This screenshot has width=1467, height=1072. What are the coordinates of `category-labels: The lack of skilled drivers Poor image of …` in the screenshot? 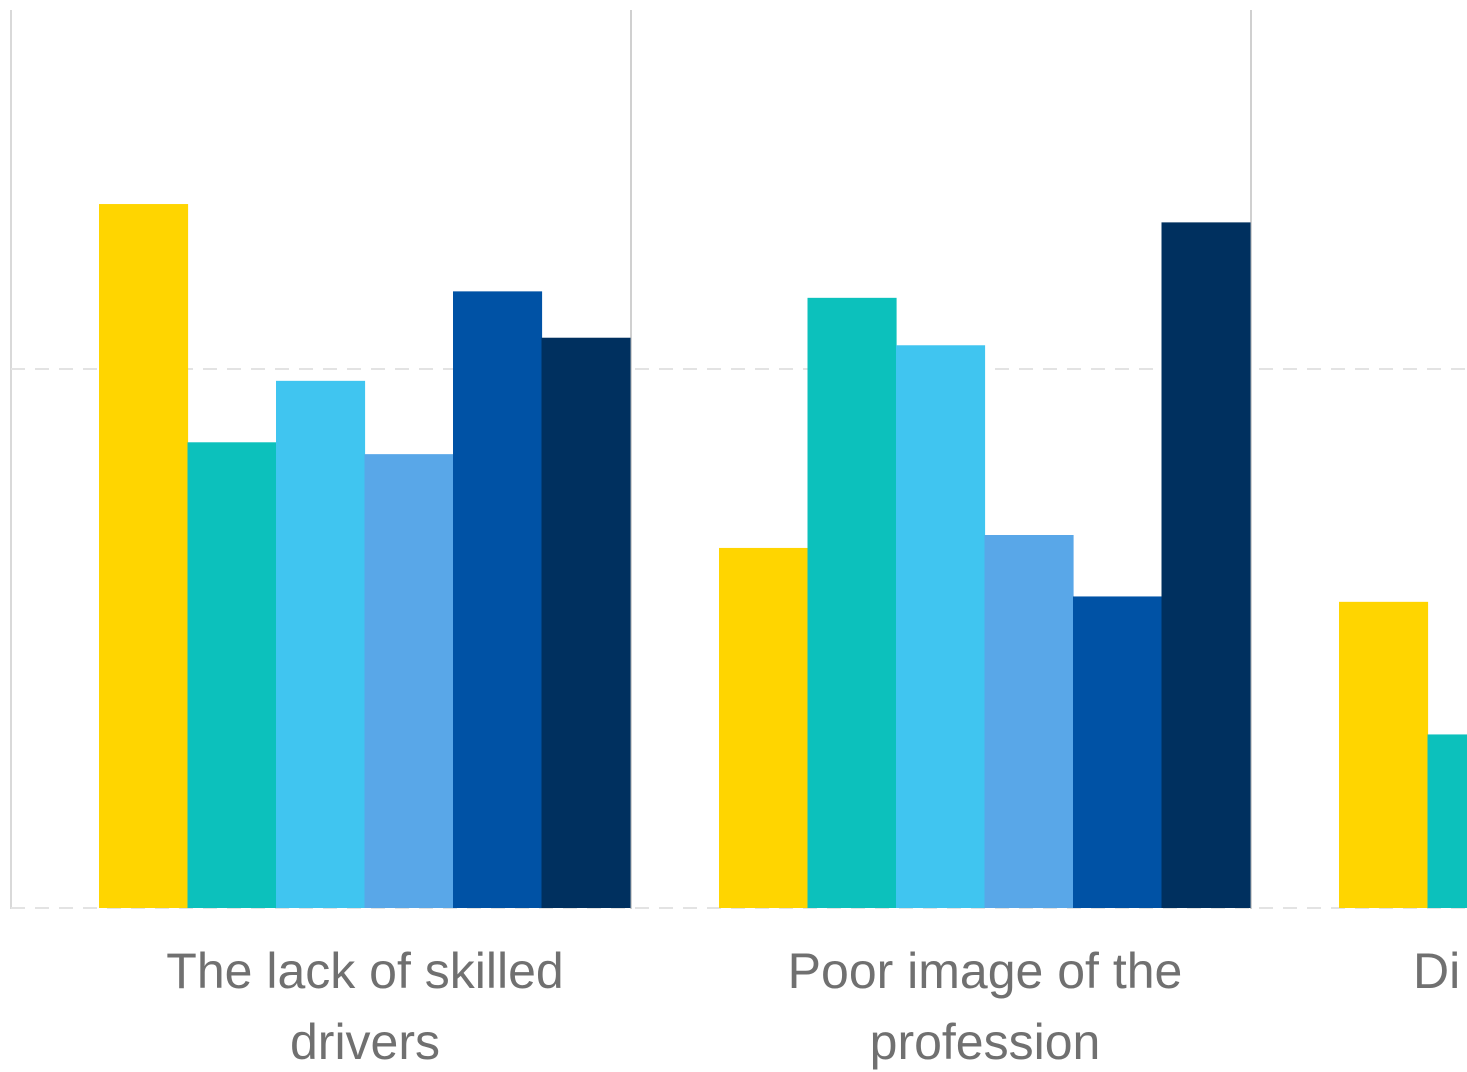 It's located at (813, 1006).